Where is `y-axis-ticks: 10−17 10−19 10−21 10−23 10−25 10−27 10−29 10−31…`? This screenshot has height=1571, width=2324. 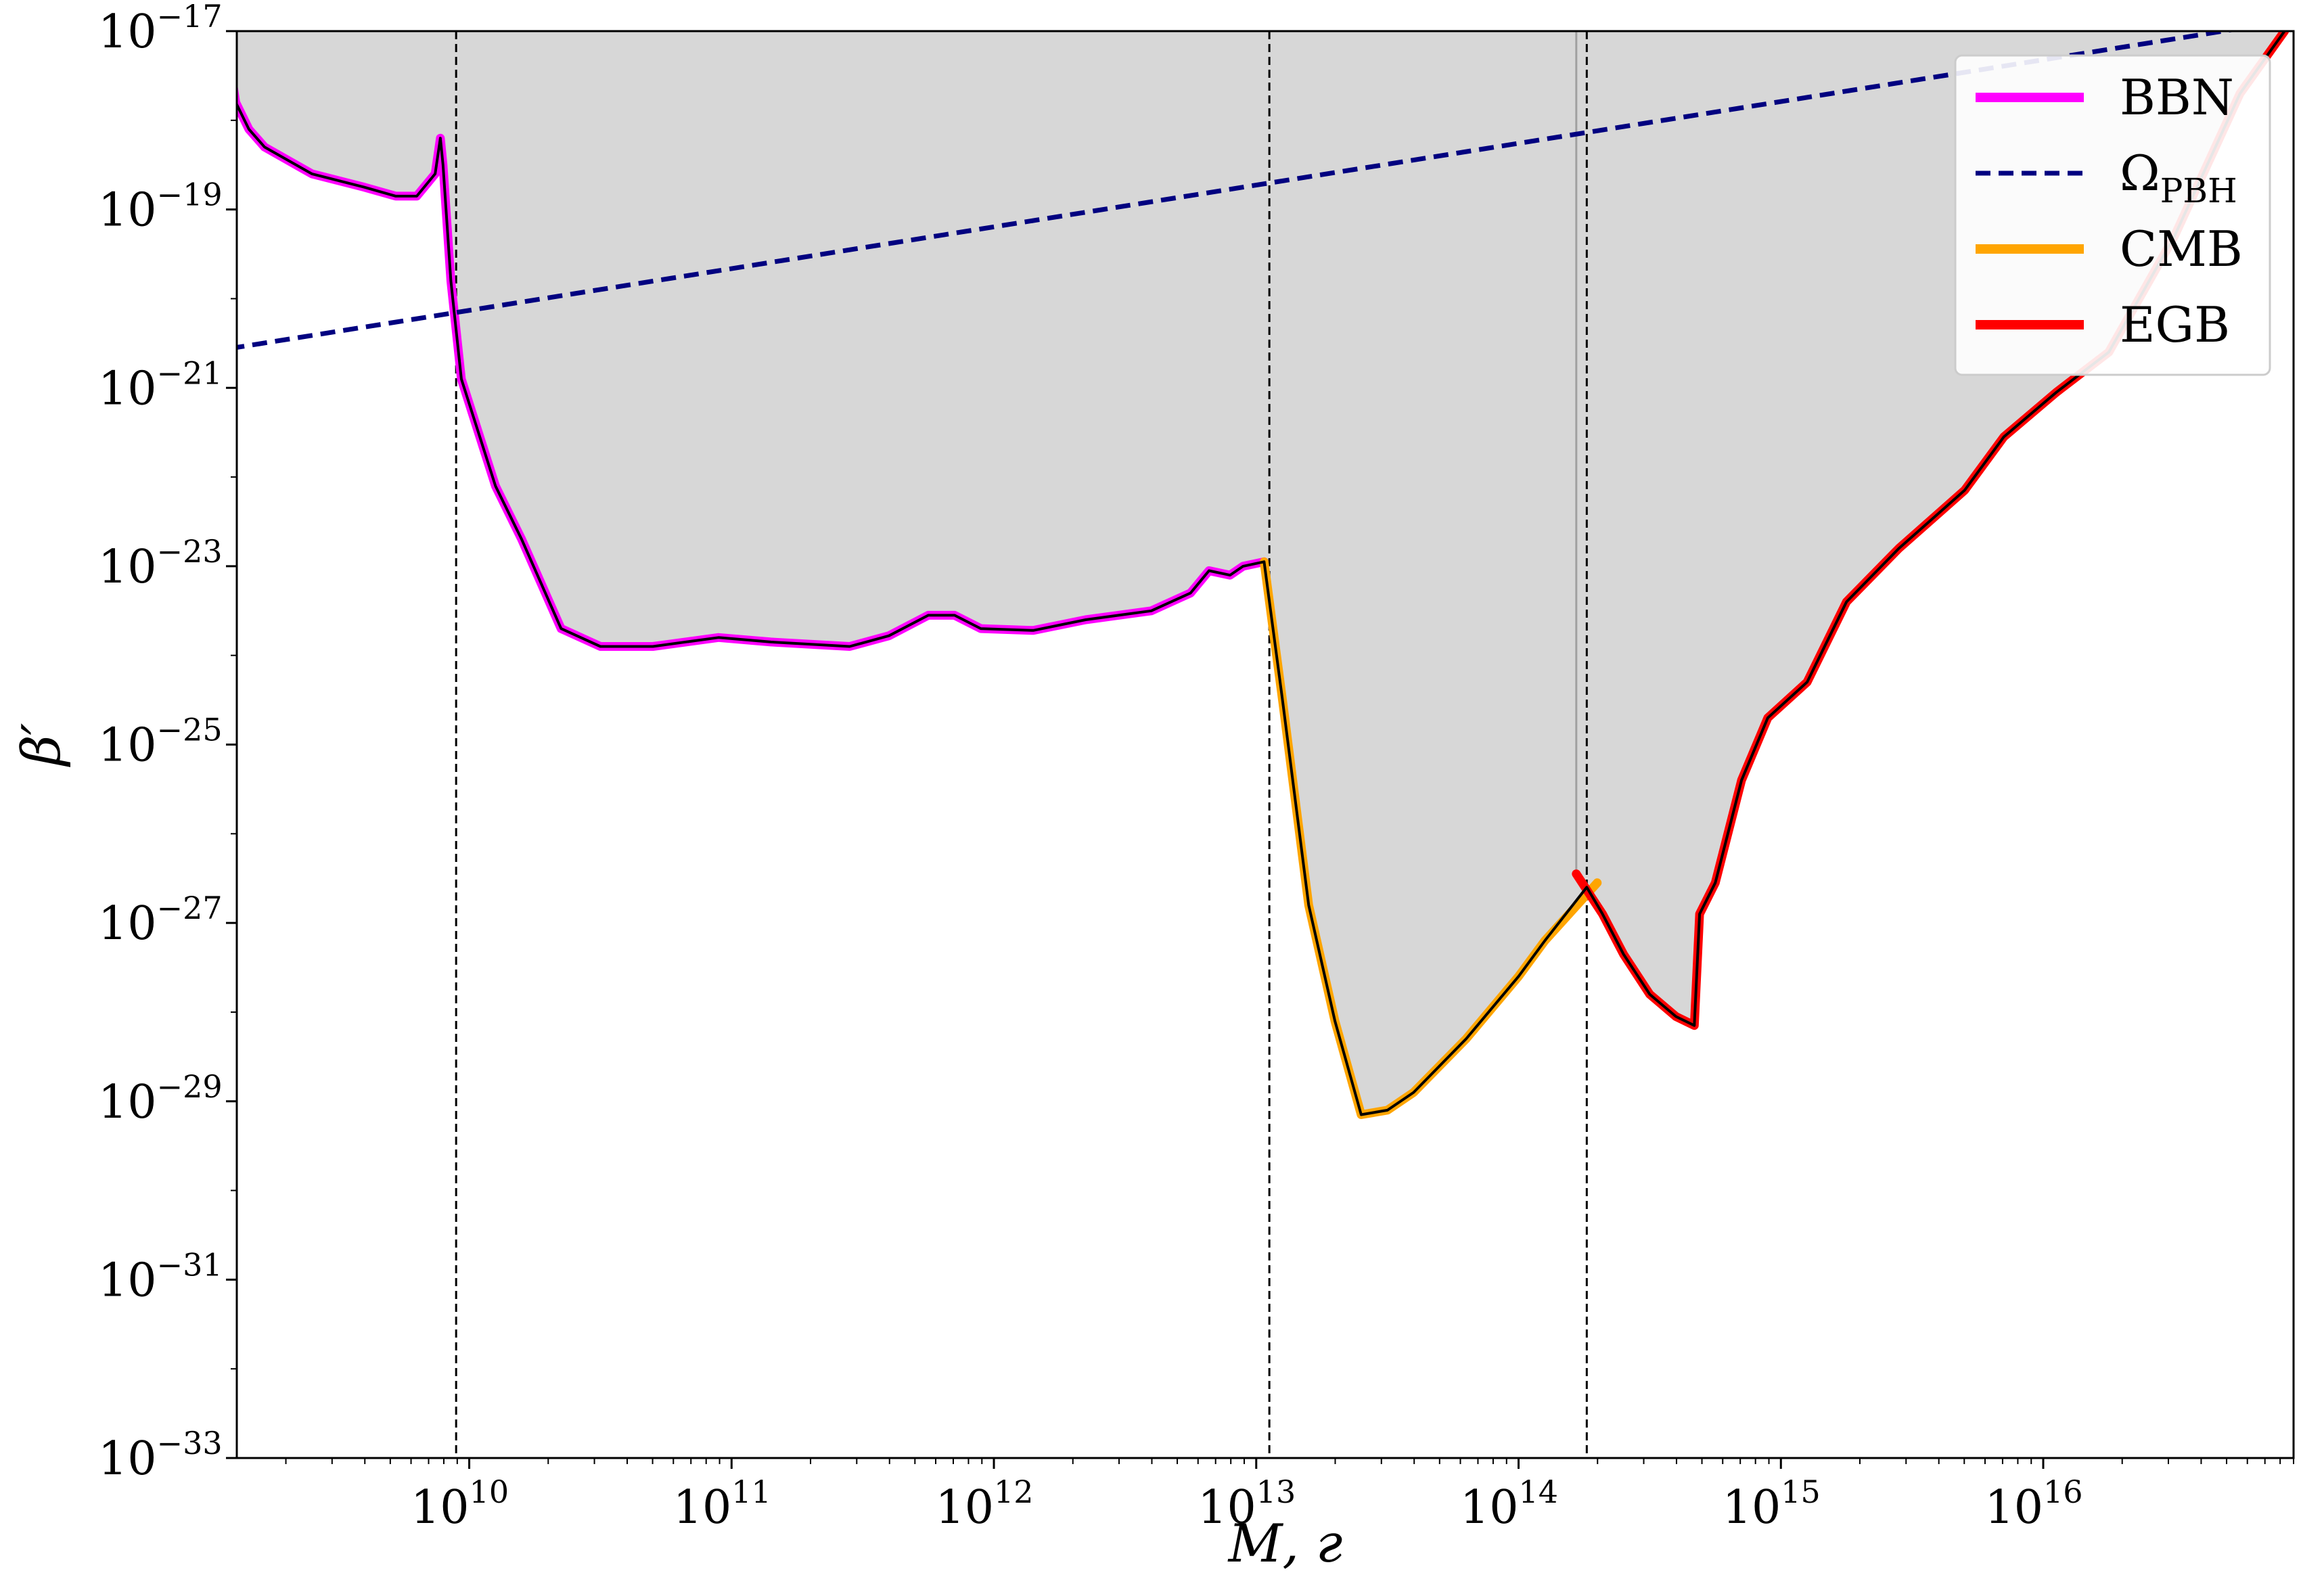 y-axis-ticks: 10−17 10−19 10−21 10−23 10−25 10−27 10−29 10−31… is located at coordinates (167, 743).